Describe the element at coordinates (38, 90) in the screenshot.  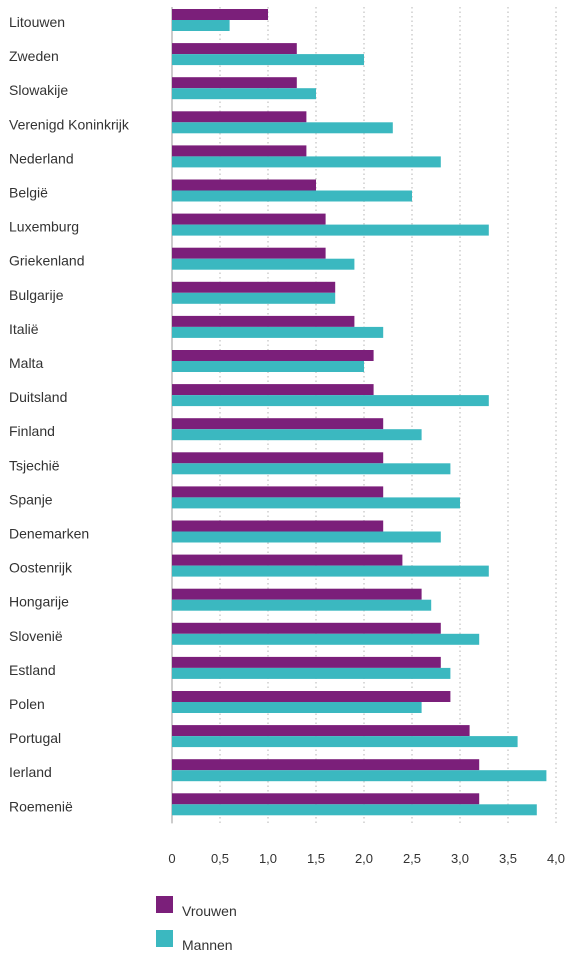
I see `category-label: Slowakije` at that location.